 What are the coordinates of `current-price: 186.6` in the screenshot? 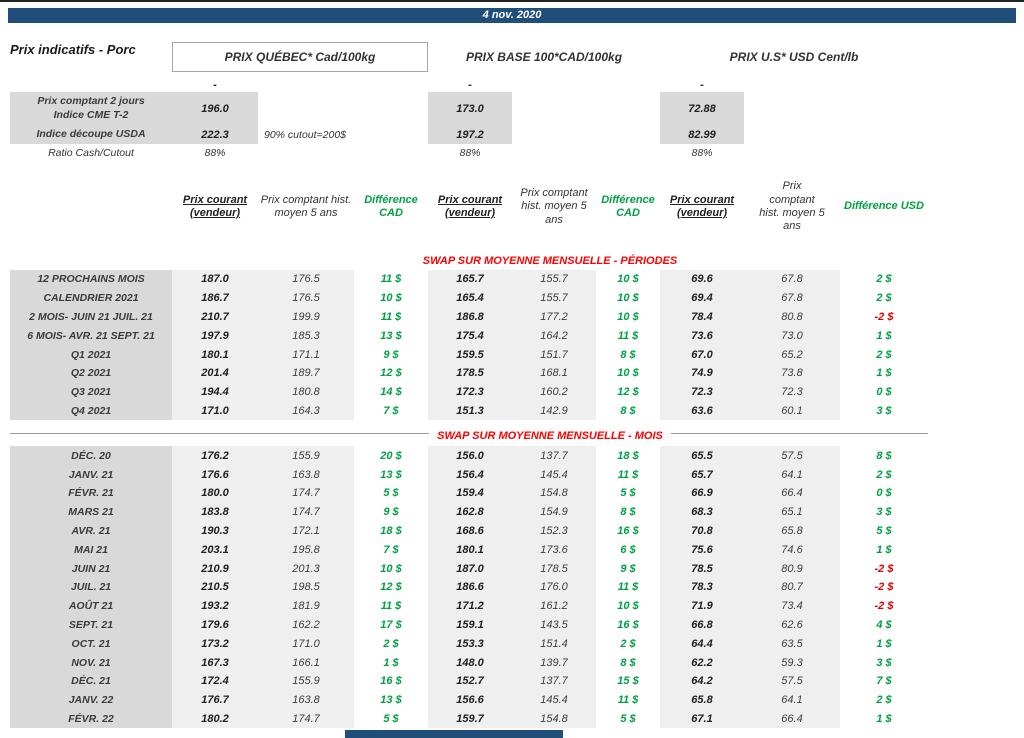 It's located at (470, 587).